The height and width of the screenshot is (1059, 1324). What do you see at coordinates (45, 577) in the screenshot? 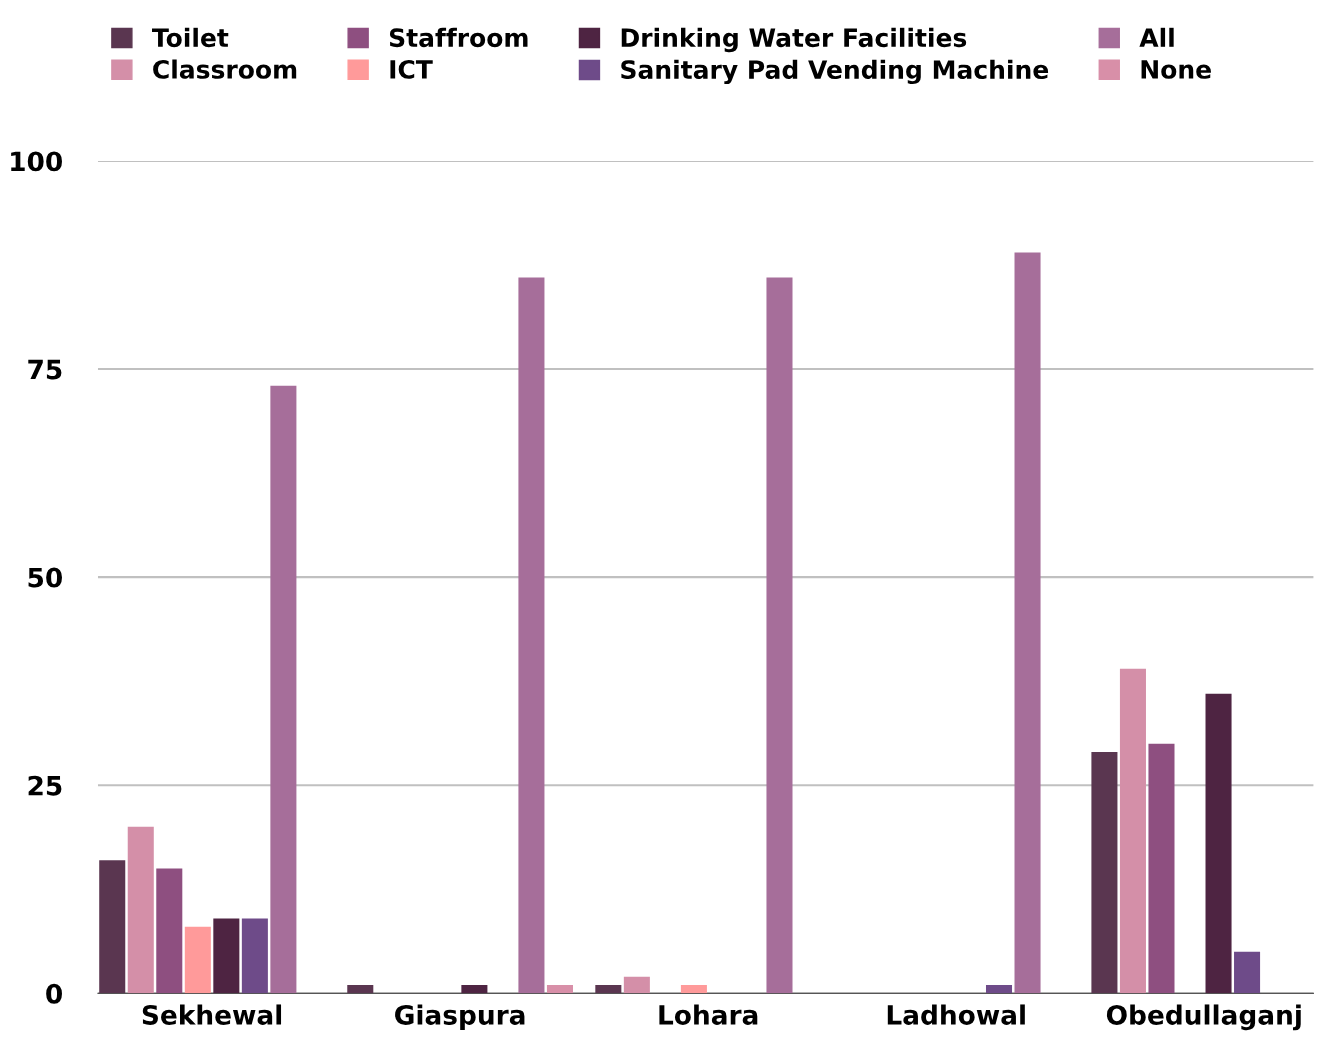
I see `y-tick-label: 50` at bounding box center [45, 577].